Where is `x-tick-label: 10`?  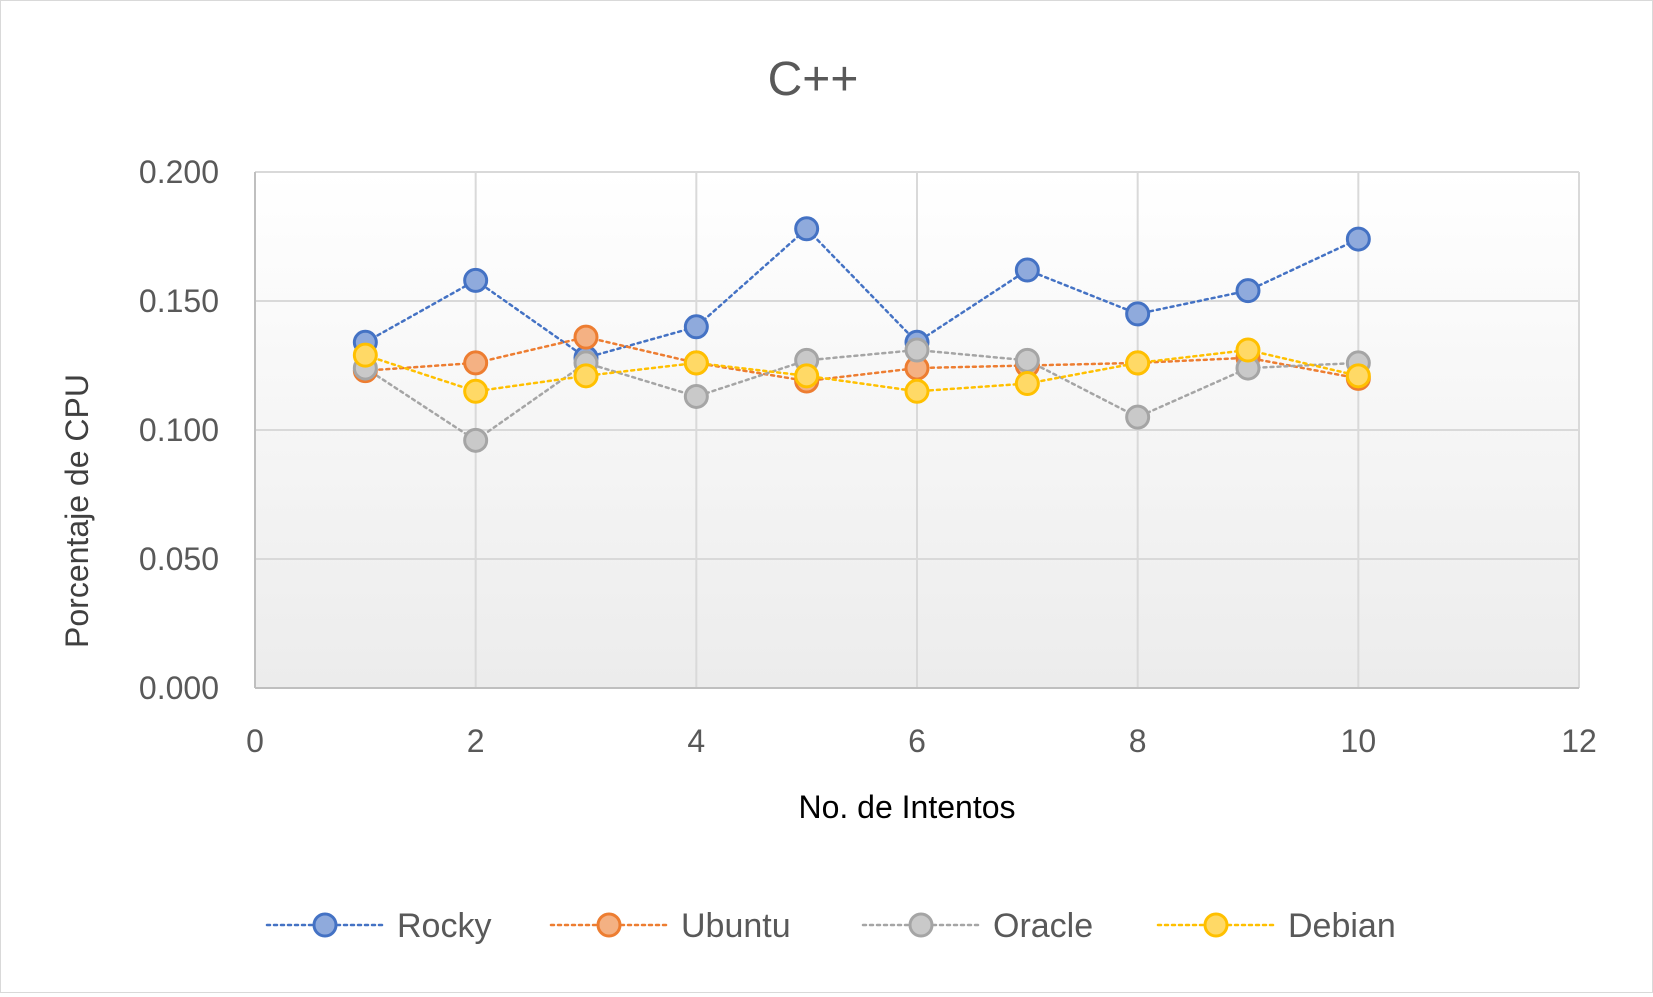
x-tick-label: 10 is located at coordinates (1359, 741).